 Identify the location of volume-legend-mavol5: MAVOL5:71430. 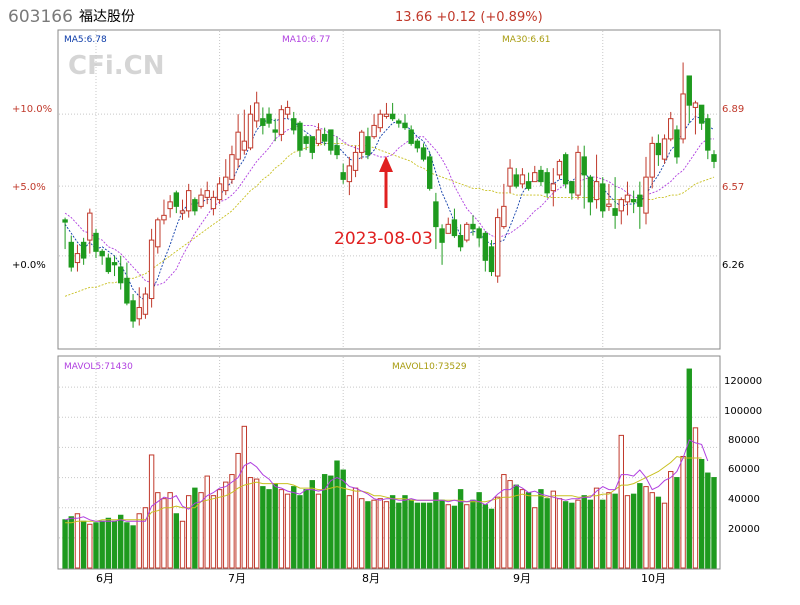
(98, 367).